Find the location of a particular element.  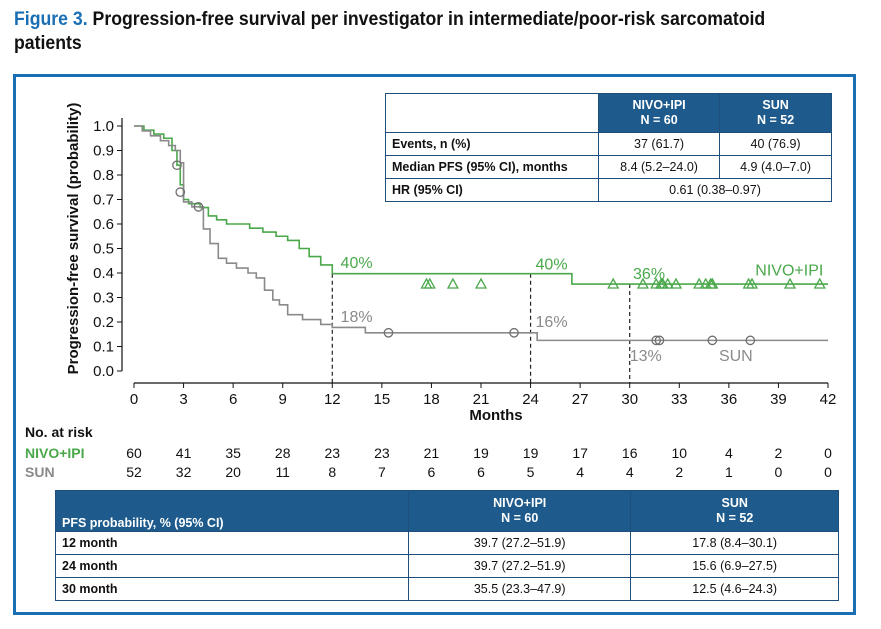

at-risk-value: 52 is located at coordinates (134, 472).